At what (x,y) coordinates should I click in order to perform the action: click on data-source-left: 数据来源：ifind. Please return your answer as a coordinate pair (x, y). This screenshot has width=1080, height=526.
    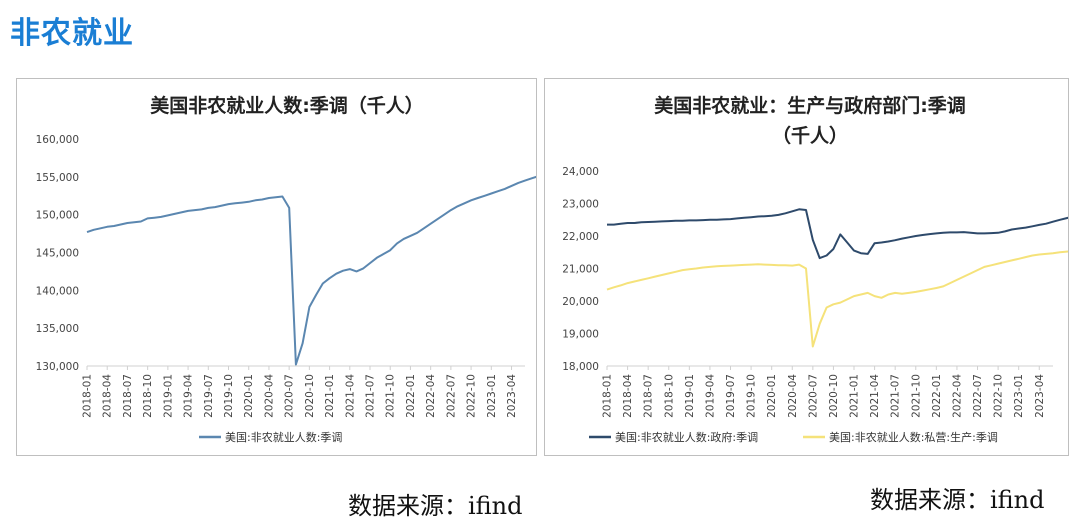
    Looking at the image, I should click on (435, 506).